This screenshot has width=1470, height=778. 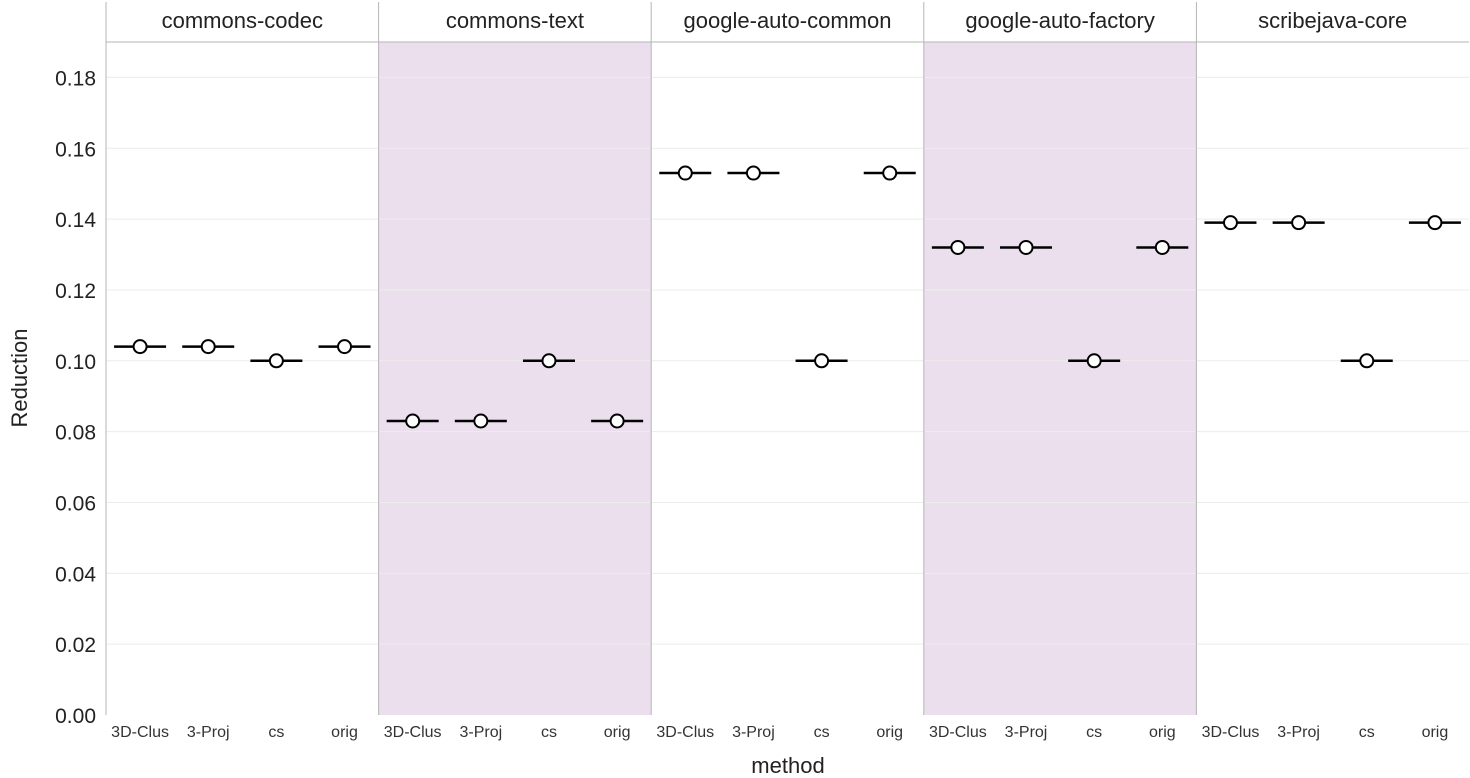 I want to click on y-axis-title: Reduction, so click(x=19, y=377).